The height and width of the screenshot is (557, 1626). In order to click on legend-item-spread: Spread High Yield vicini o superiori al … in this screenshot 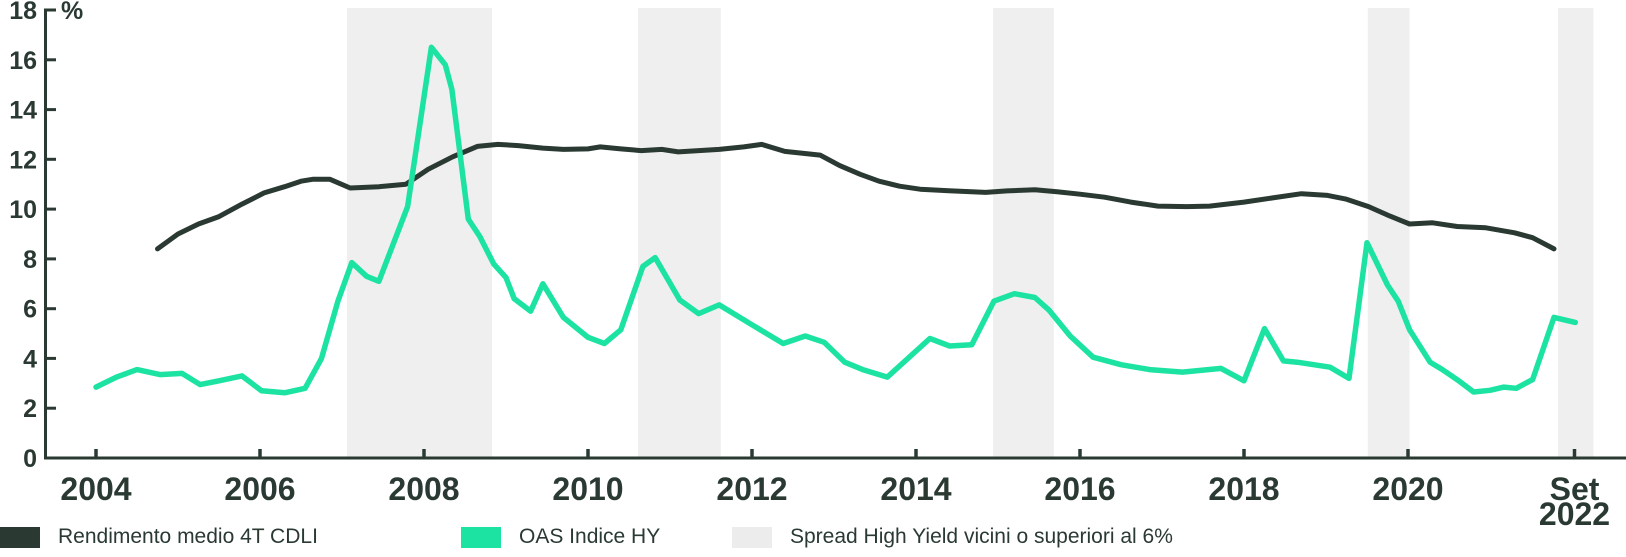, I will do `click(952, 537)`.